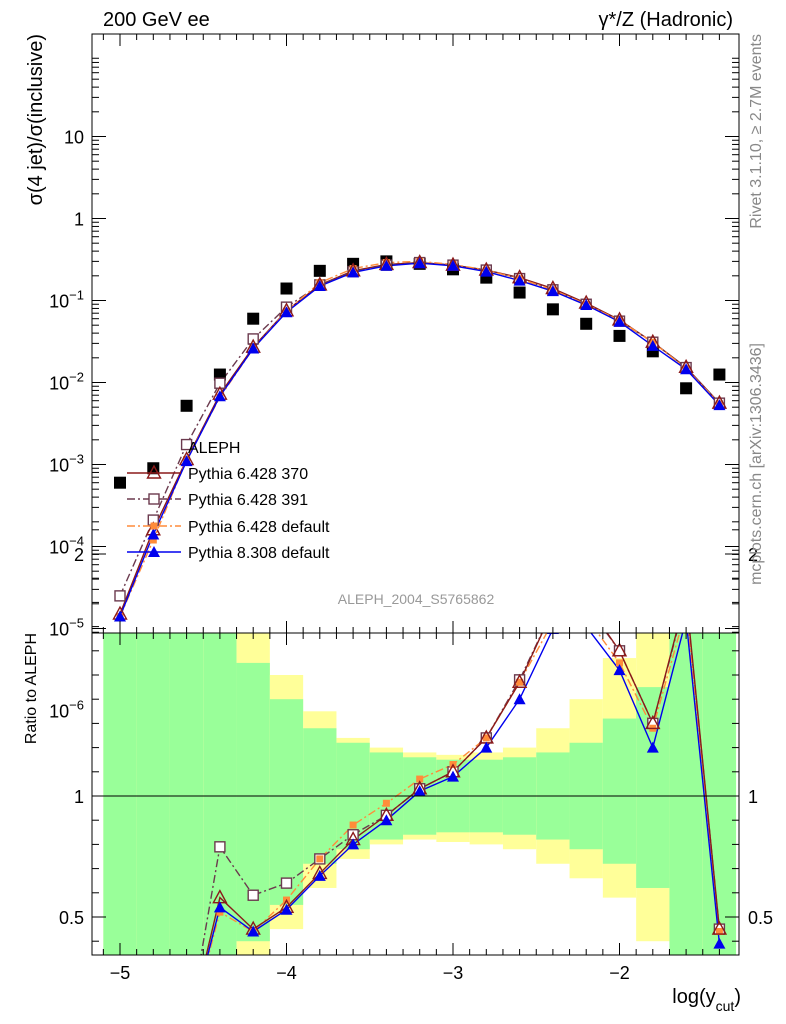 The width and height of the screenshot is (786, 1024). What do you see at coordinates (79, 797) in the screenshot?
I see `y-tick-label-ratio: 1` at bounding box center [79, 797].